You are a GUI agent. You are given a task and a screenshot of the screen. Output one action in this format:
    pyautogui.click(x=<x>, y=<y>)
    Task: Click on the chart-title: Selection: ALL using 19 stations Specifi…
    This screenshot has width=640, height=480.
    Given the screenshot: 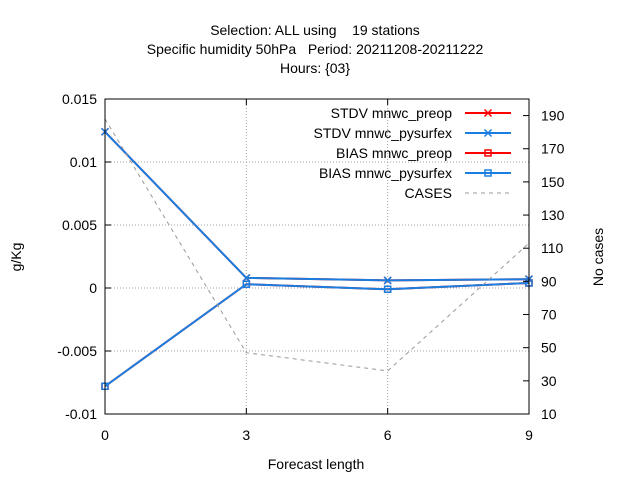 What is the action you would take?
    pyautogui.click(x=315, y=49)
    